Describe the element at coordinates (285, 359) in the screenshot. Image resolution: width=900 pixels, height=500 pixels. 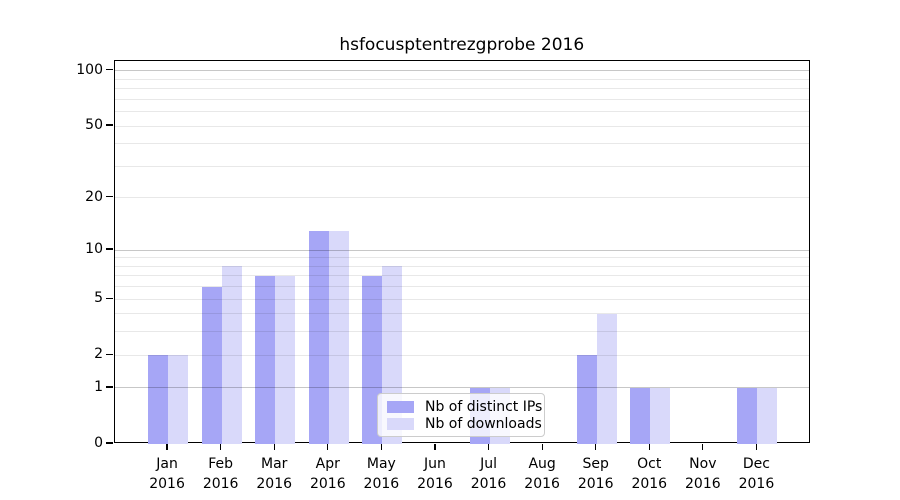
I see `bar-downloads-mar` at that location.